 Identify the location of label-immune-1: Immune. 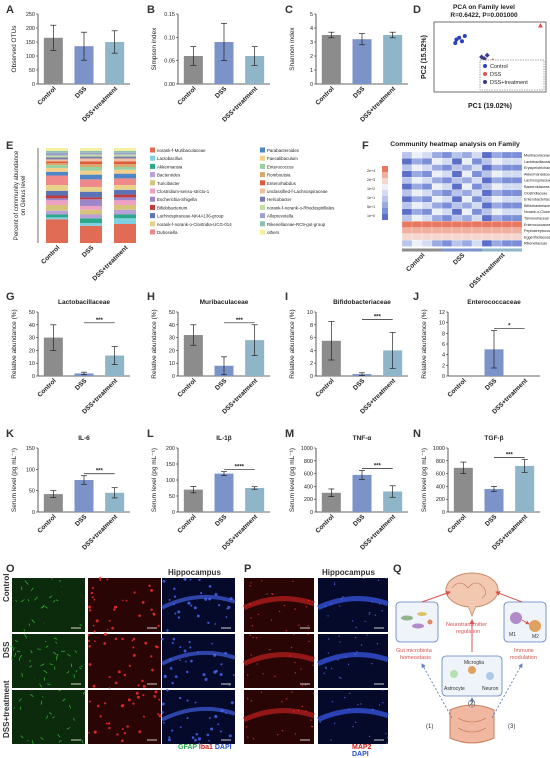
(524, 651).